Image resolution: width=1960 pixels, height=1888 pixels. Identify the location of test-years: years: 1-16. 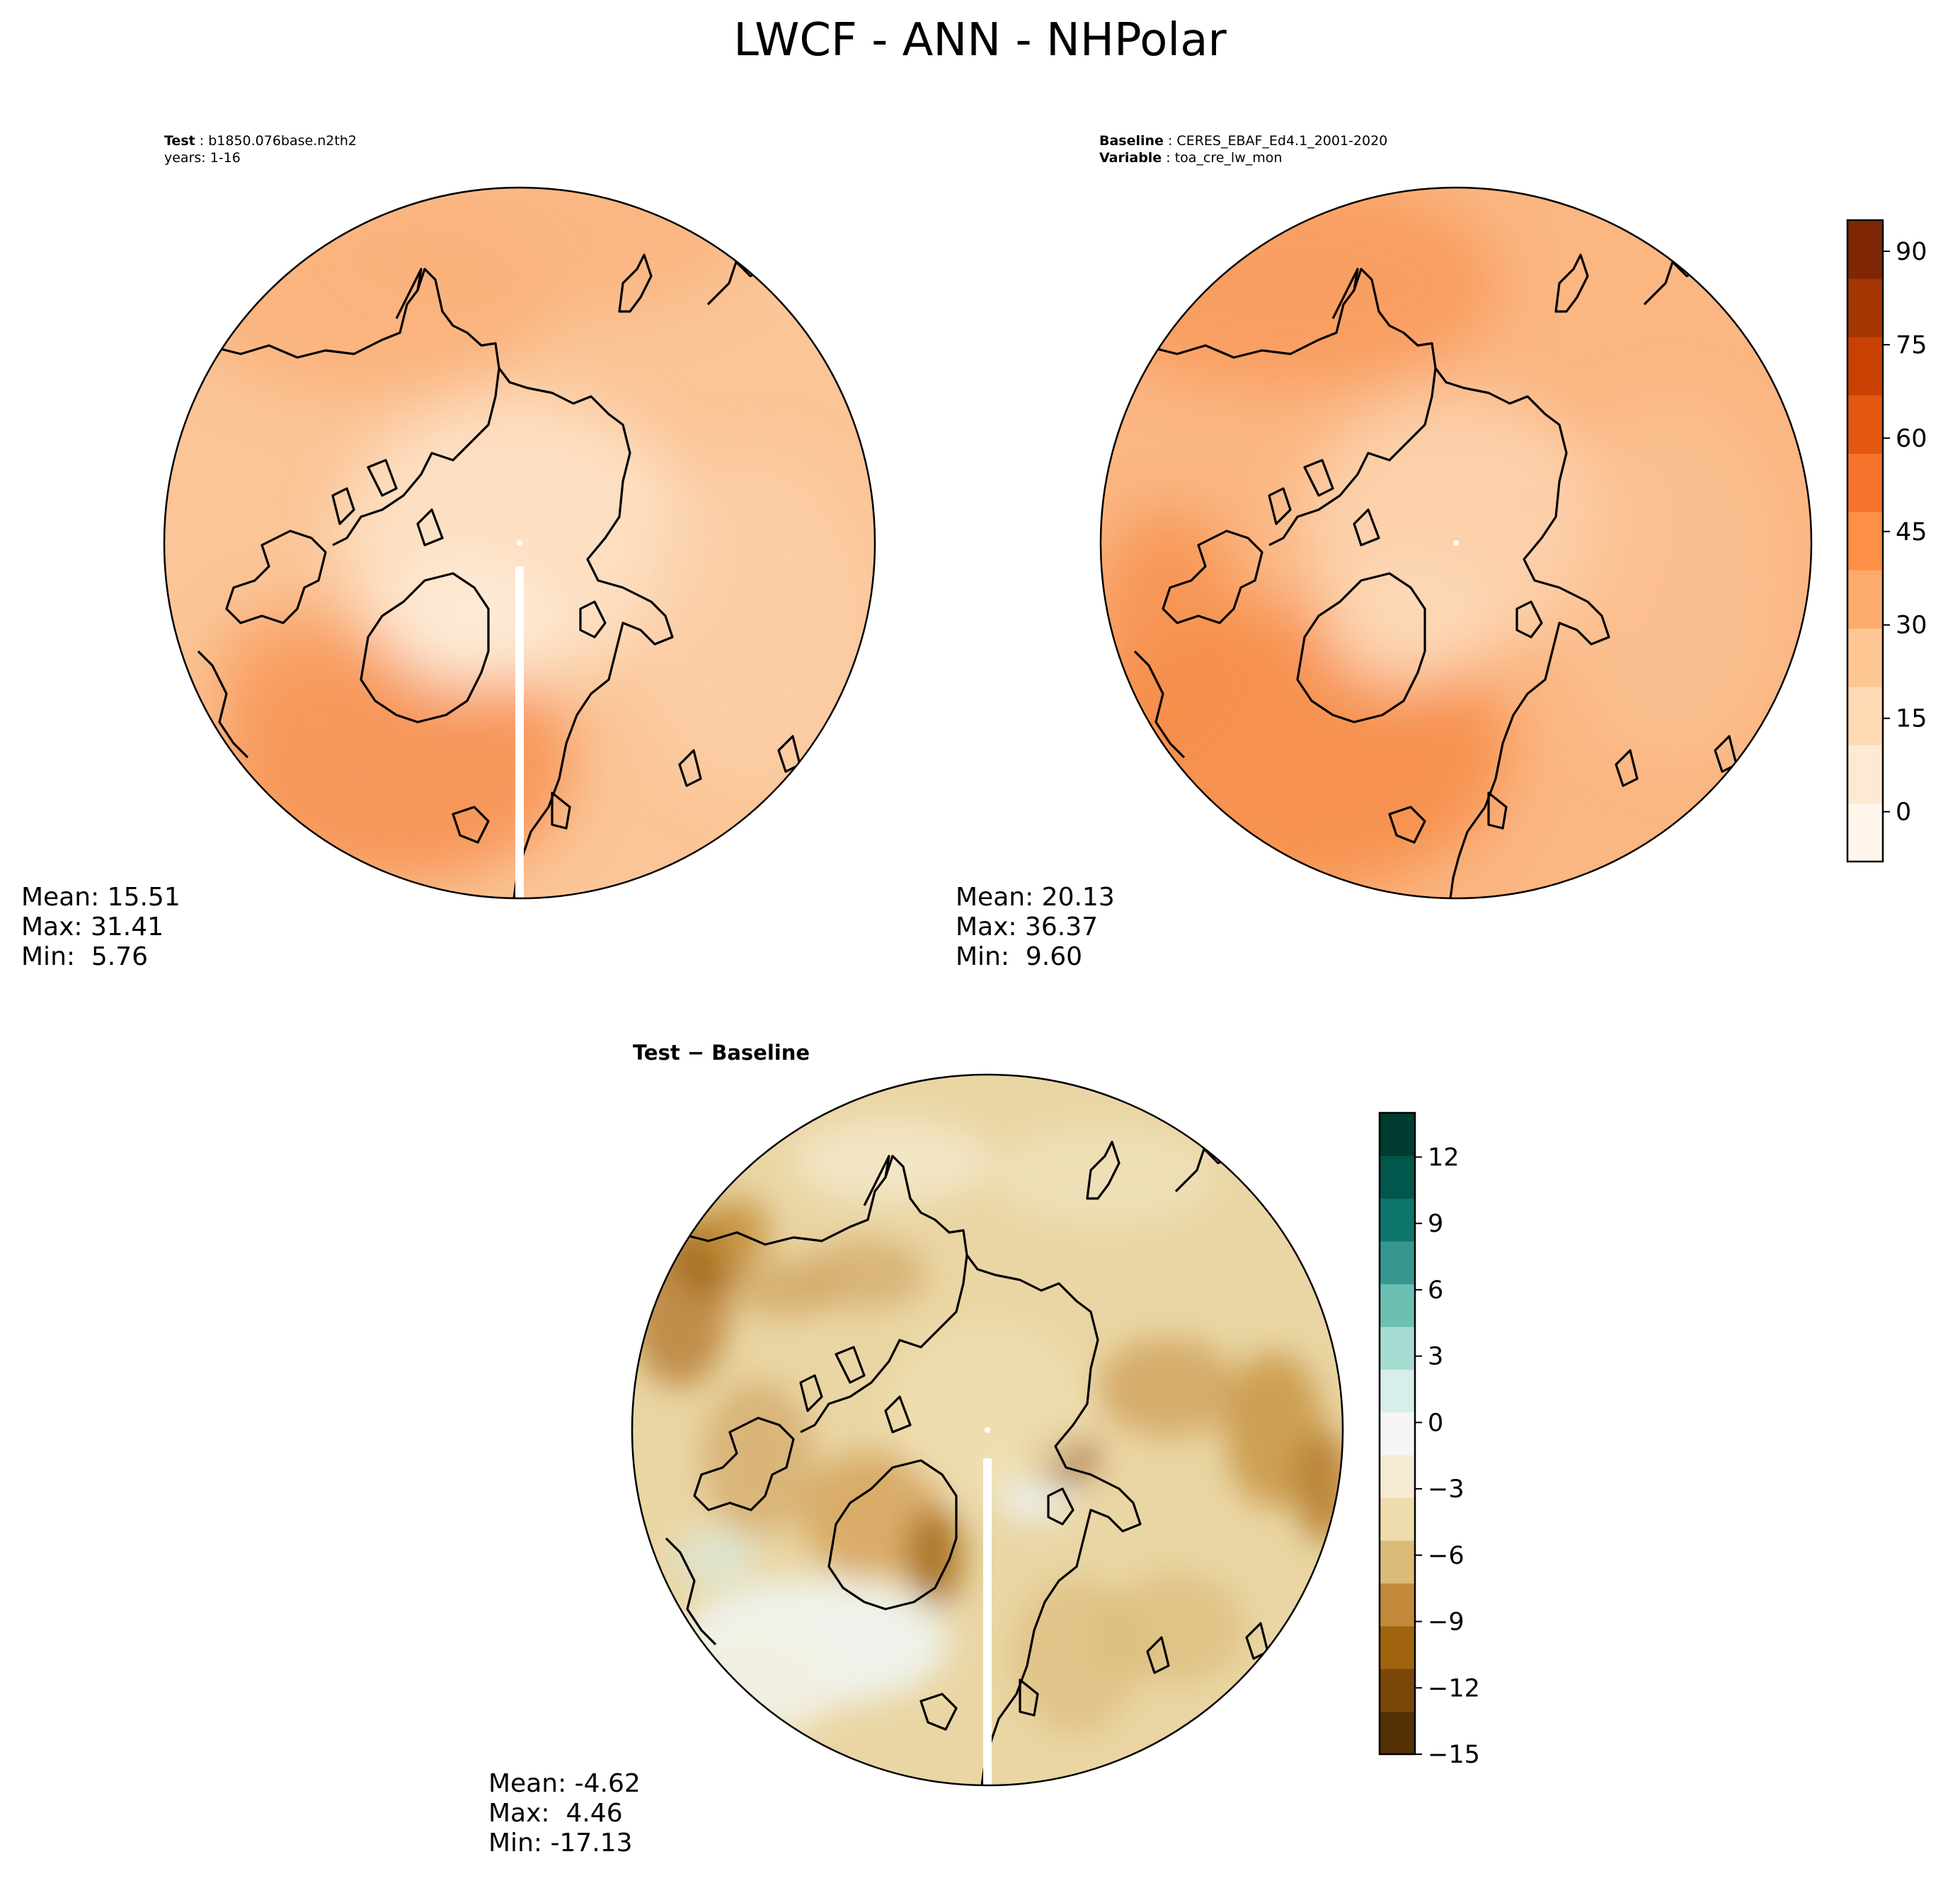
(202, 158).